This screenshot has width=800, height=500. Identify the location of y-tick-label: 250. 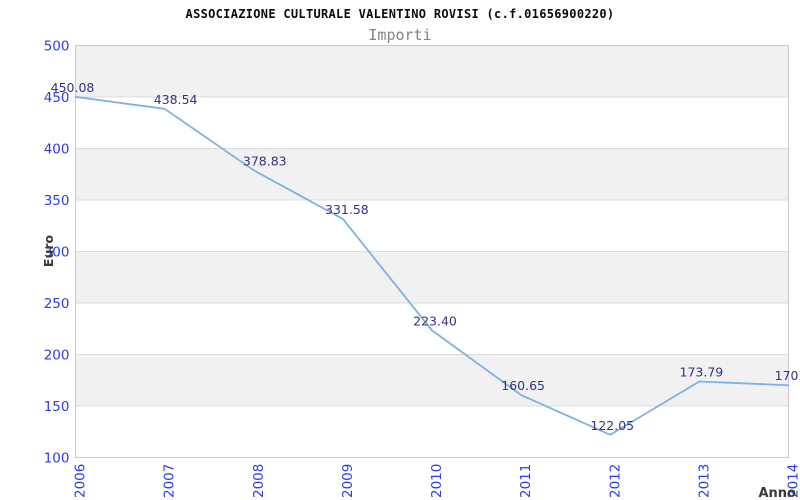
(57, 304).